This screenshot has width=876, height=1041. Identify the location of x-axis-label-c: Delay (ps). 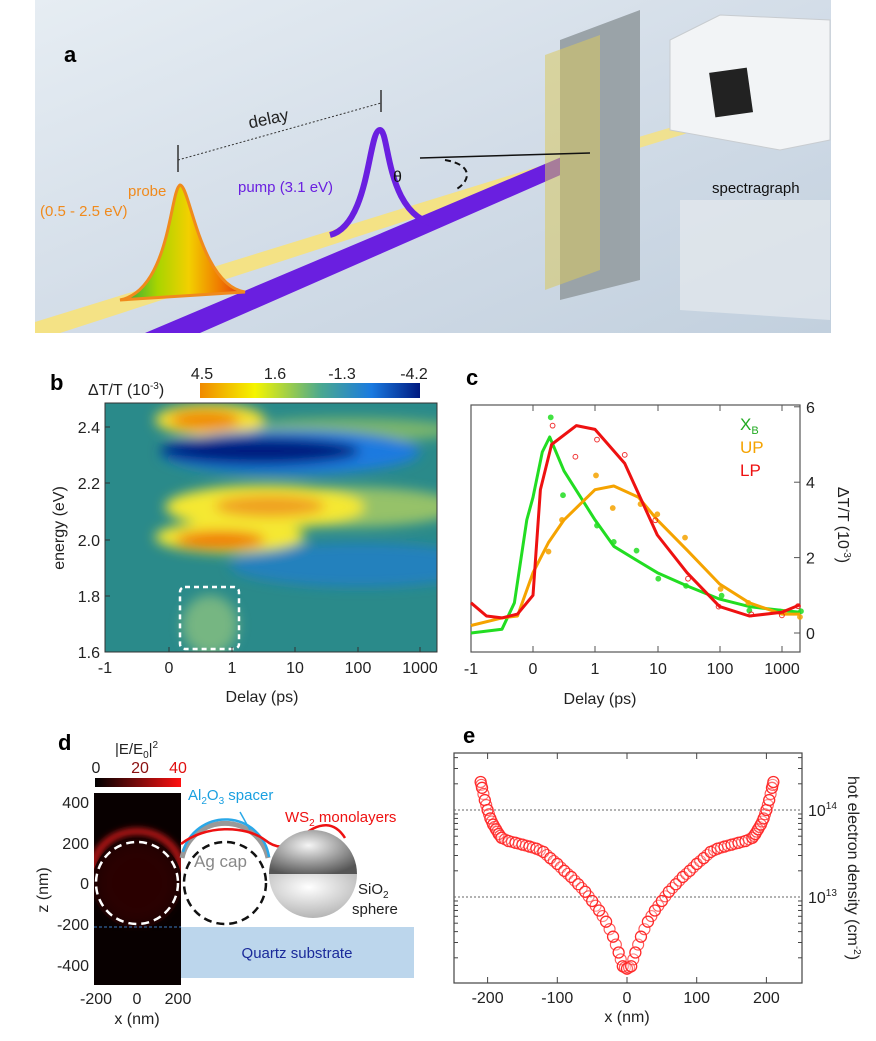
(600, 699).